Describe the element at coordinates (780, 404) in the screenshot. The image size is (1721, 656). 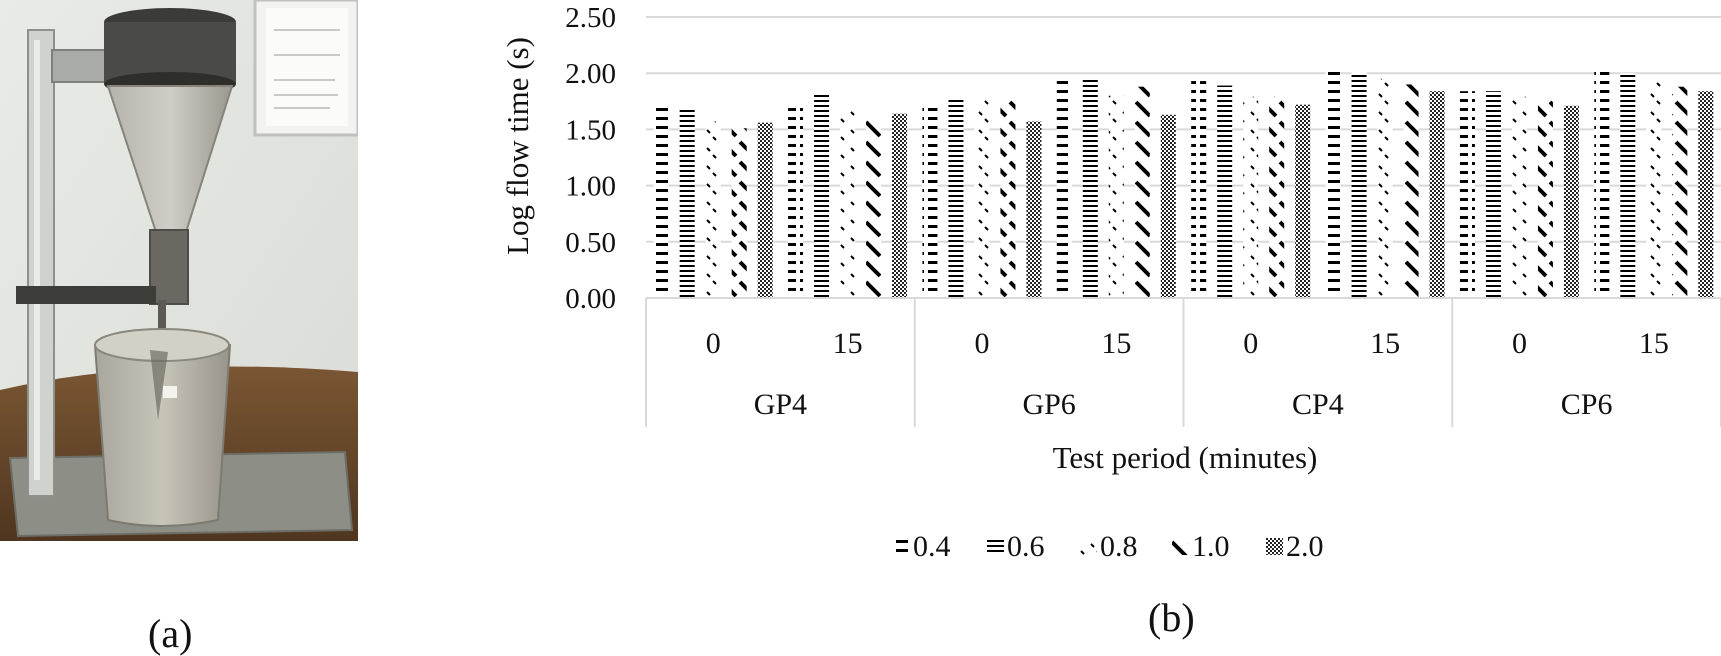
I see `group-label-gp4: GP4` at that location.